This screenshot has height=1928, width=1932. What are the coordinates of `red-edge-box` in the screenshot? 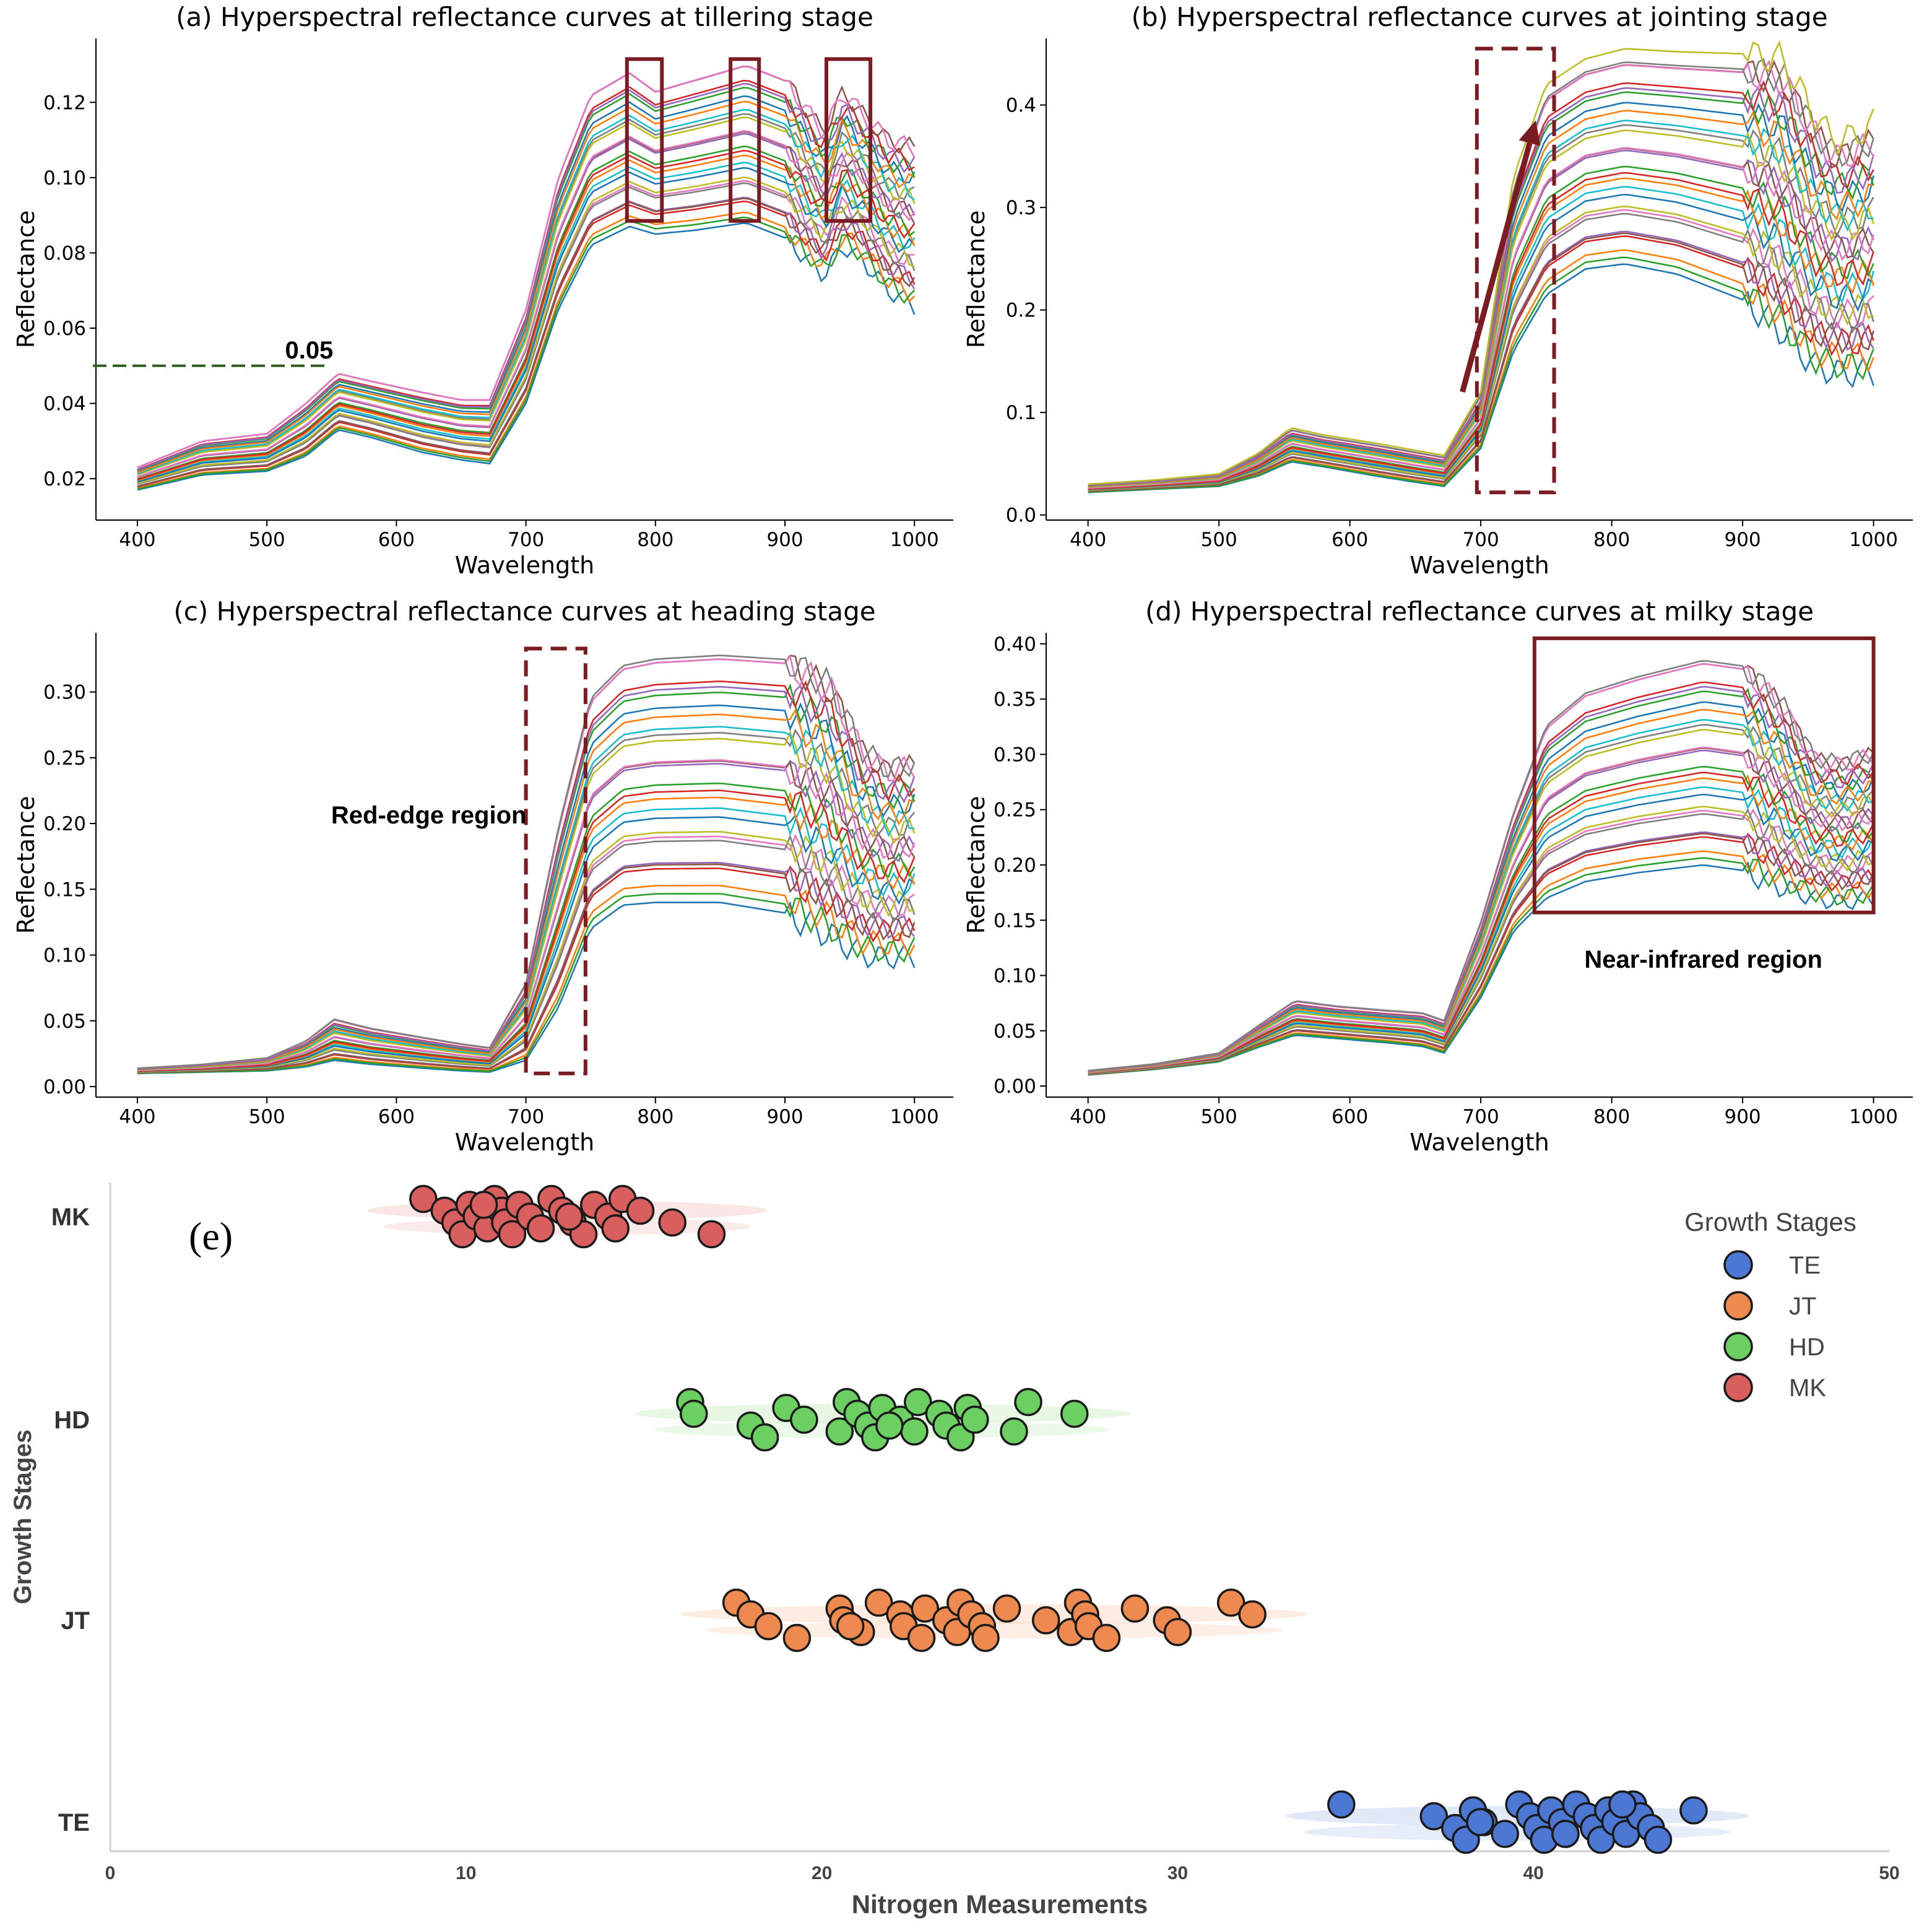 It's located at (1515, 271).